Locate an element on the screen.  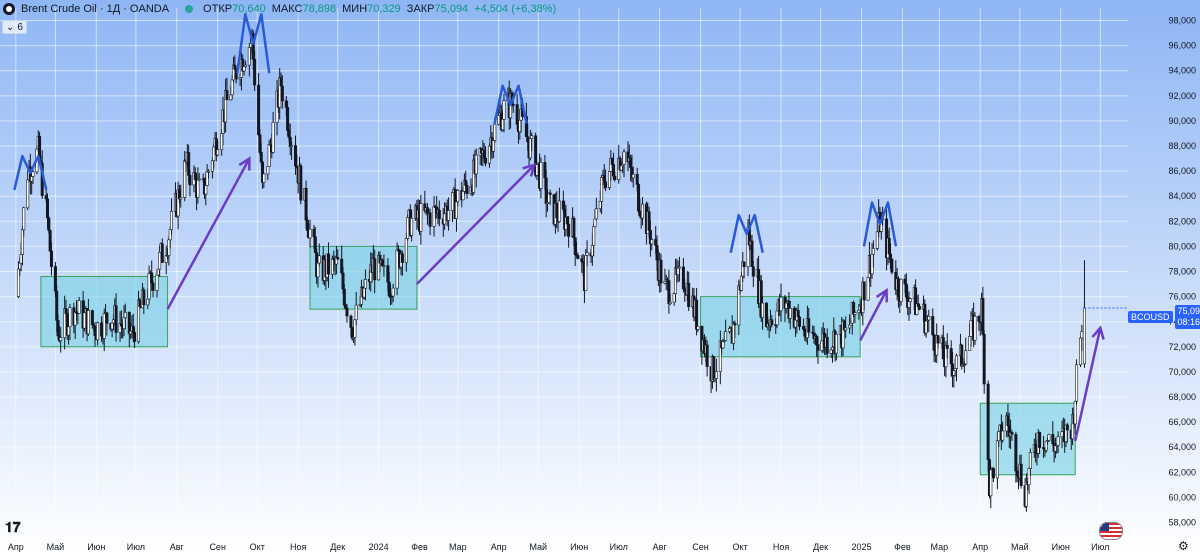
gear-icon: ⚙ is located at coordinates (1183, 546).